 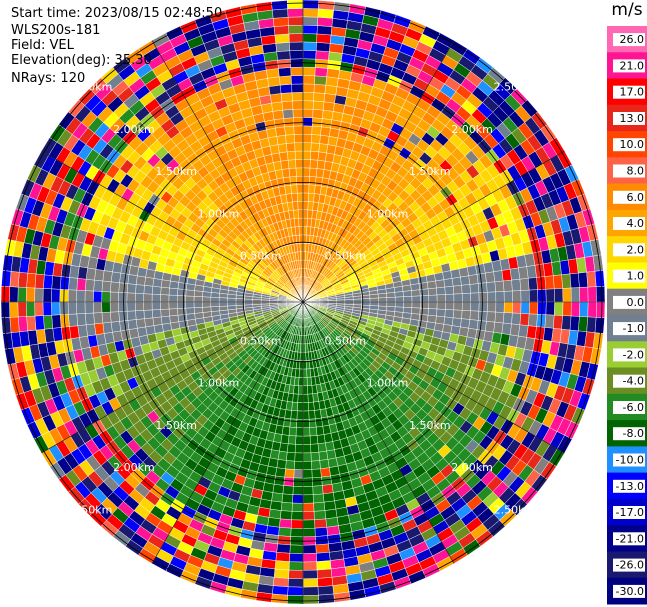 What do you see at coordinates (633, 328) in the screenshot?
I see `colorbar-tick-label: -1.0` at bounding box center [633, 328].